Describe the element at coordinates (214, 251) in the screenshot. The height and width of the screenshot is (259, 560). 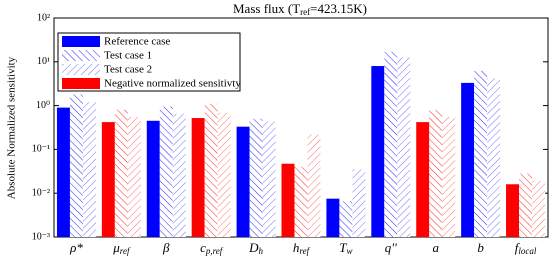
I see `category-sub: p,ref` at that location.